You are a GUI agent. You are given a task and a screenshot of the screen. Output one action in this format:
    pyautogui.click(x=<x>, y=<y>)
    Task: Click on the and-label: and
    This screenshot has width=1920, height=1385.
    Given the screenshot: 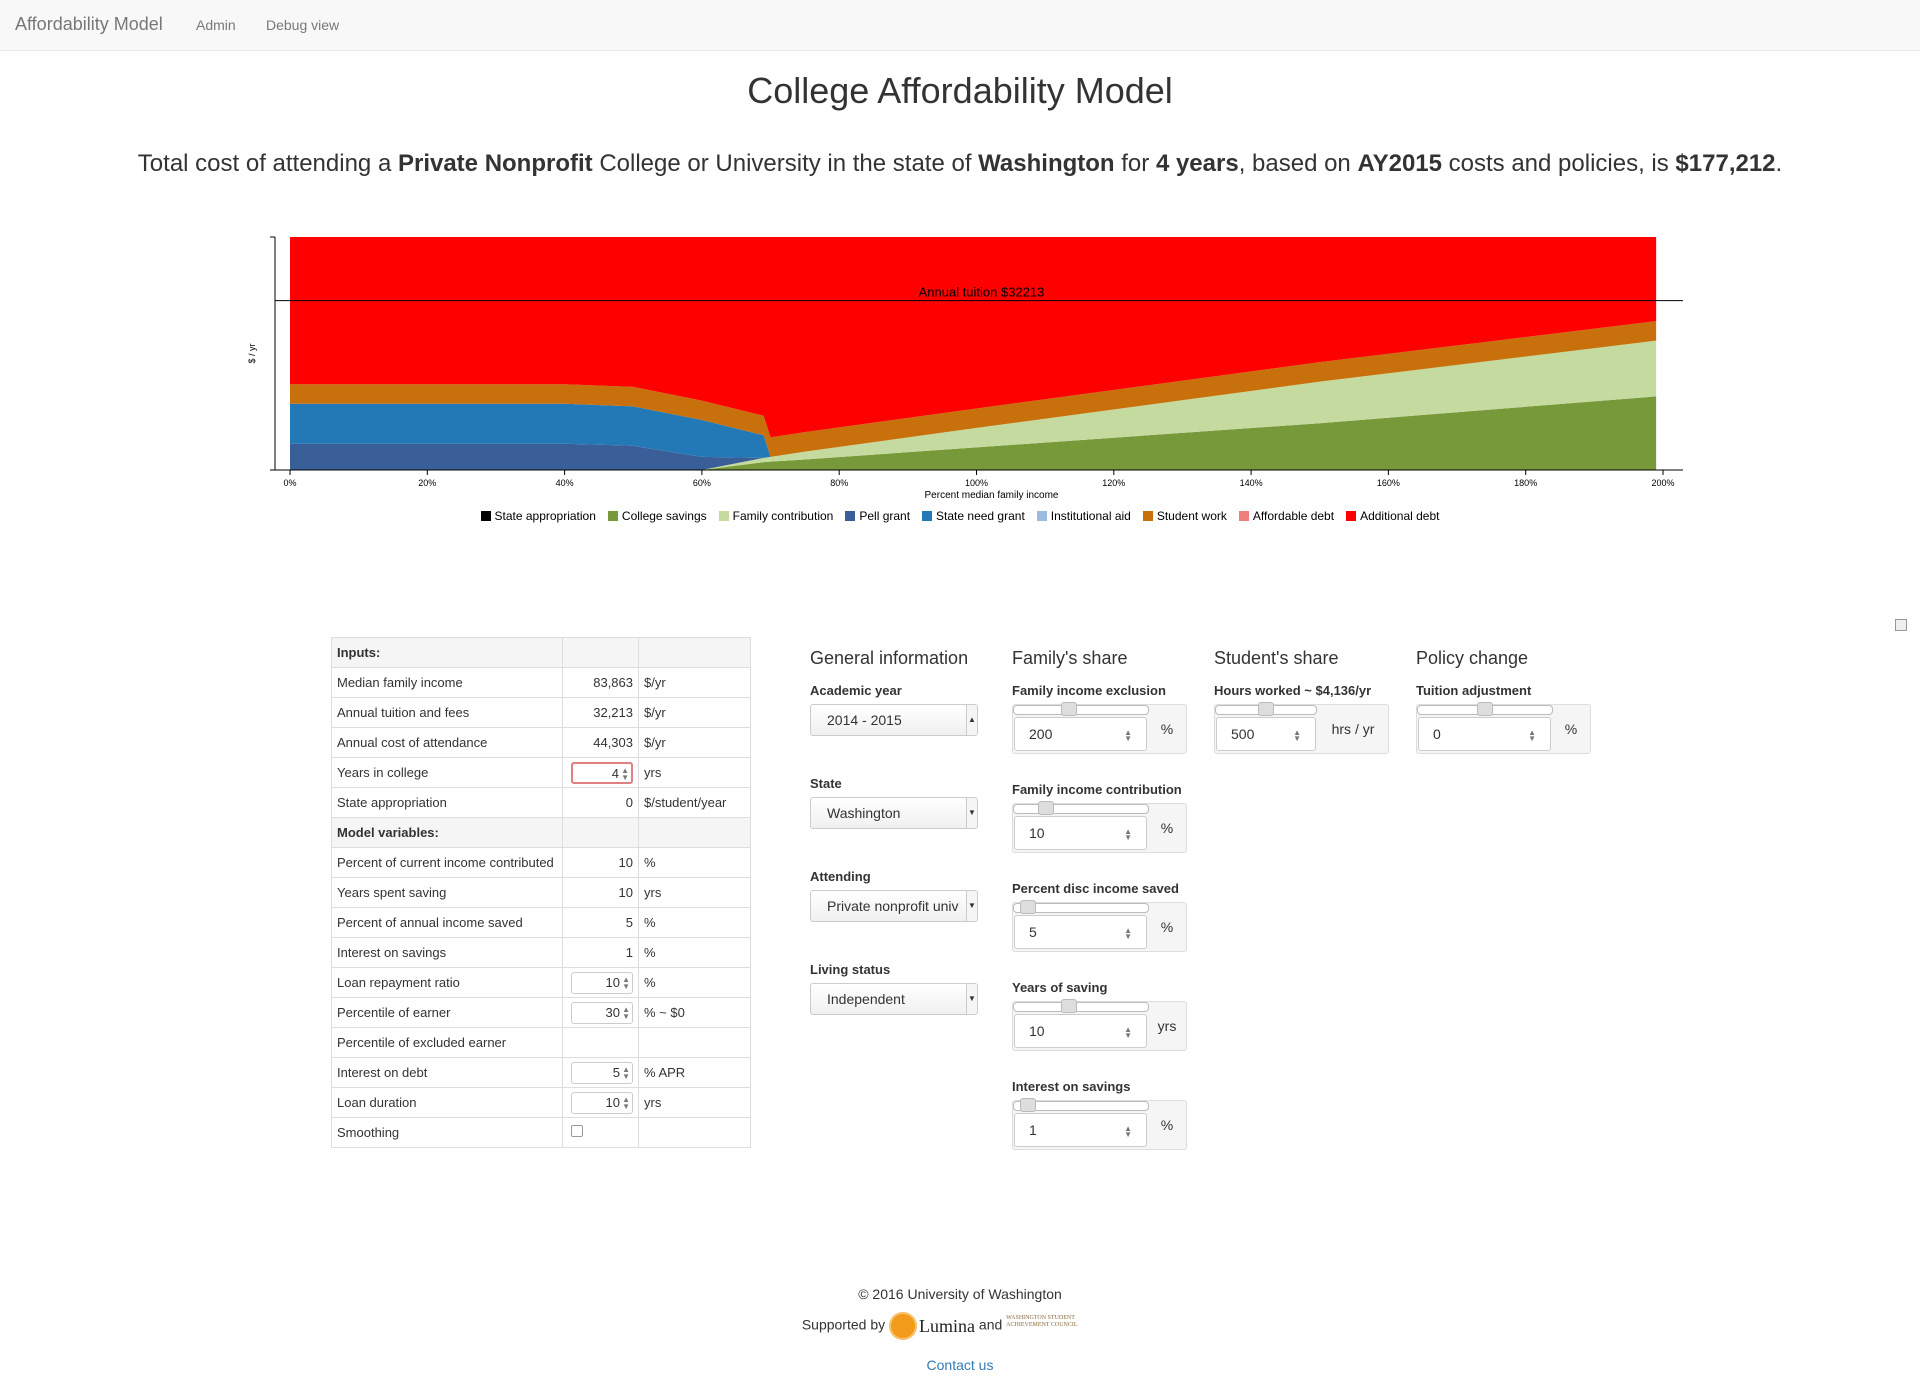 What is the action you would take?
    pyautogui.click(x=990, y=1324)
    